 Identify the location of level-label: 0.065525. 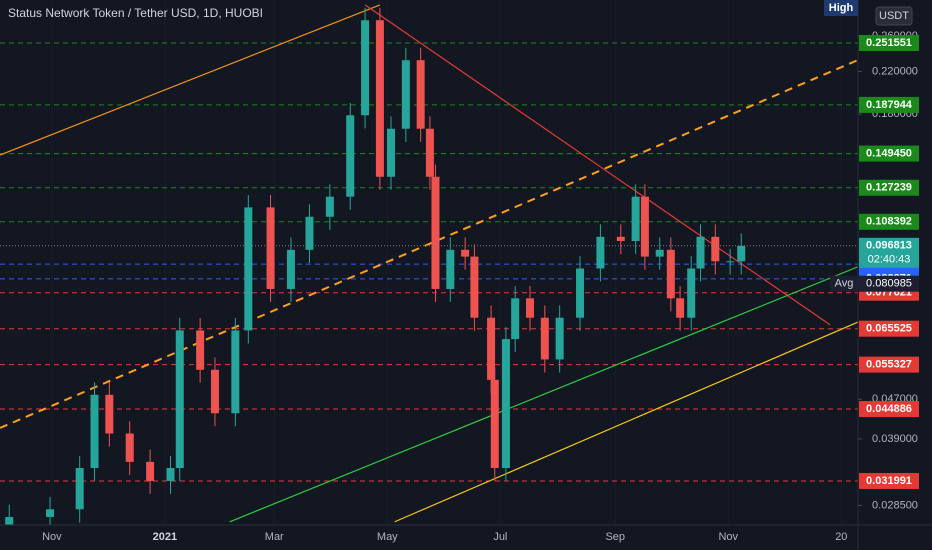
(889, 329).